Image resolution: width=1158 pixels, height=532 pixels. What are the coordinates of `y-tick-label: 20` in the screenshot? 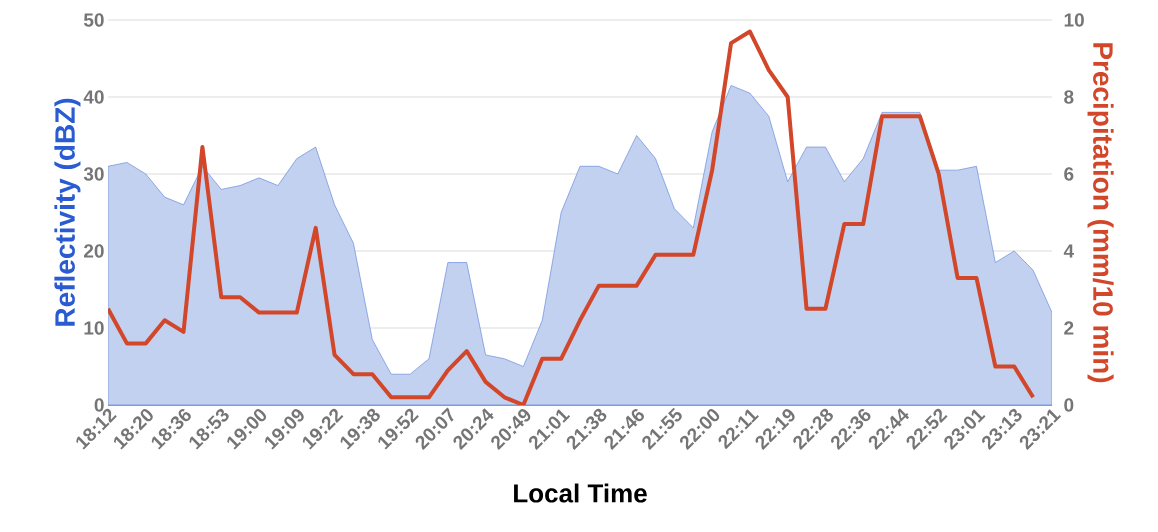 It's located at (94, 251).